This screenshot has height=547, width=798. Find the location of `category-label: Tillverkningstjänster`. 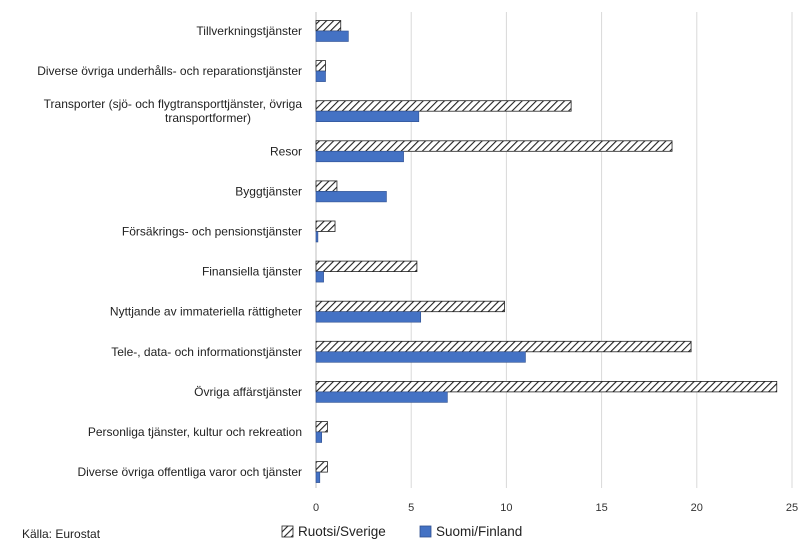

category-label: Tillverkningstjänster is located at coordinates (249, 31).